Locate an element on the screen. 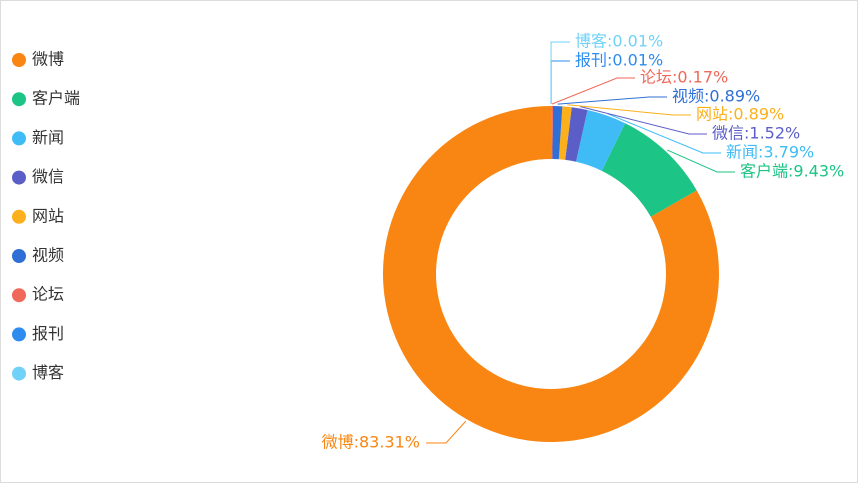  data-label: 博客:0.01% is located at coordinates (619, 41).